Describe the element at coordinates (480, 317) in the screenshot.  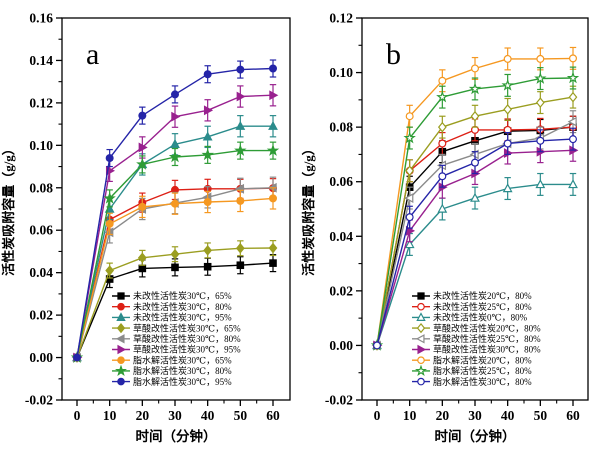
I see `legend-label: 未改性活性炭0℃，80%` at that location.